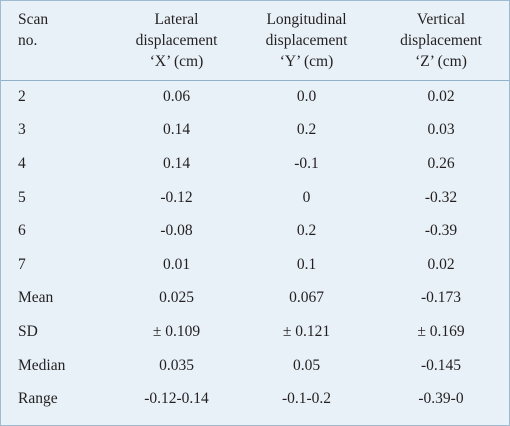  Describe the element at coordinates (176, 365) in the screenshot. I see `cell-x: 0.035` at that location.